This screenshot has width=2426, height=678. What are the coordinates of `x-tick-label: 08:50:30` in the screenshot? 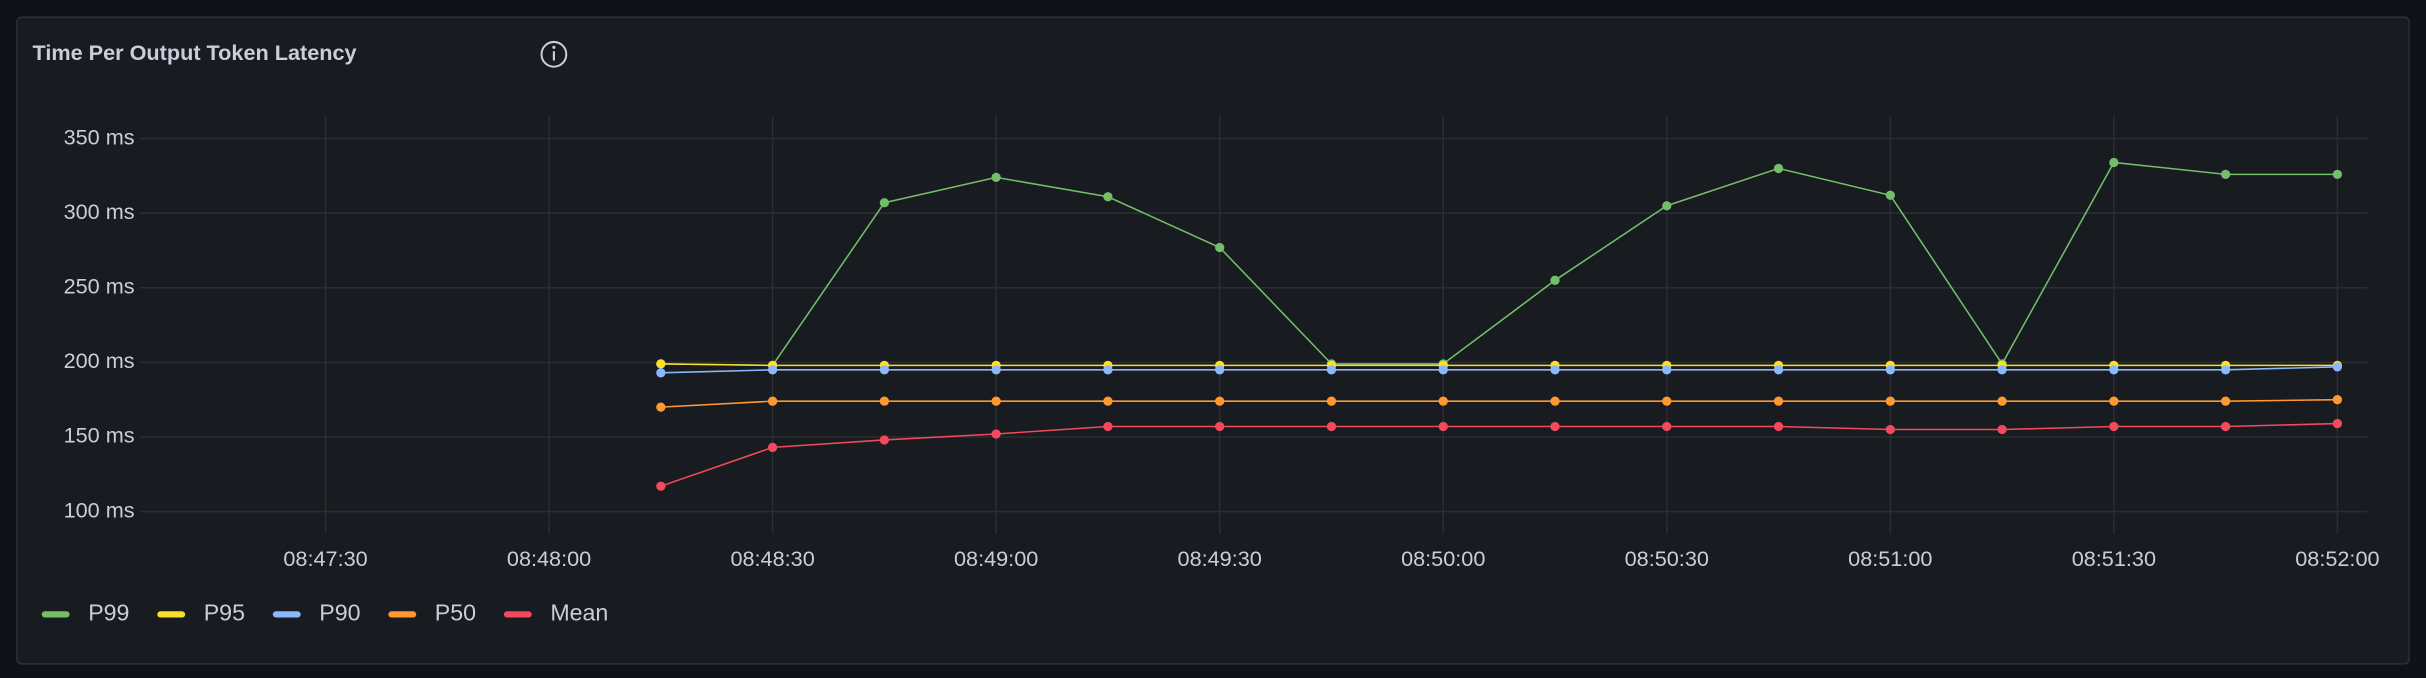 It's located at (1667, 558).